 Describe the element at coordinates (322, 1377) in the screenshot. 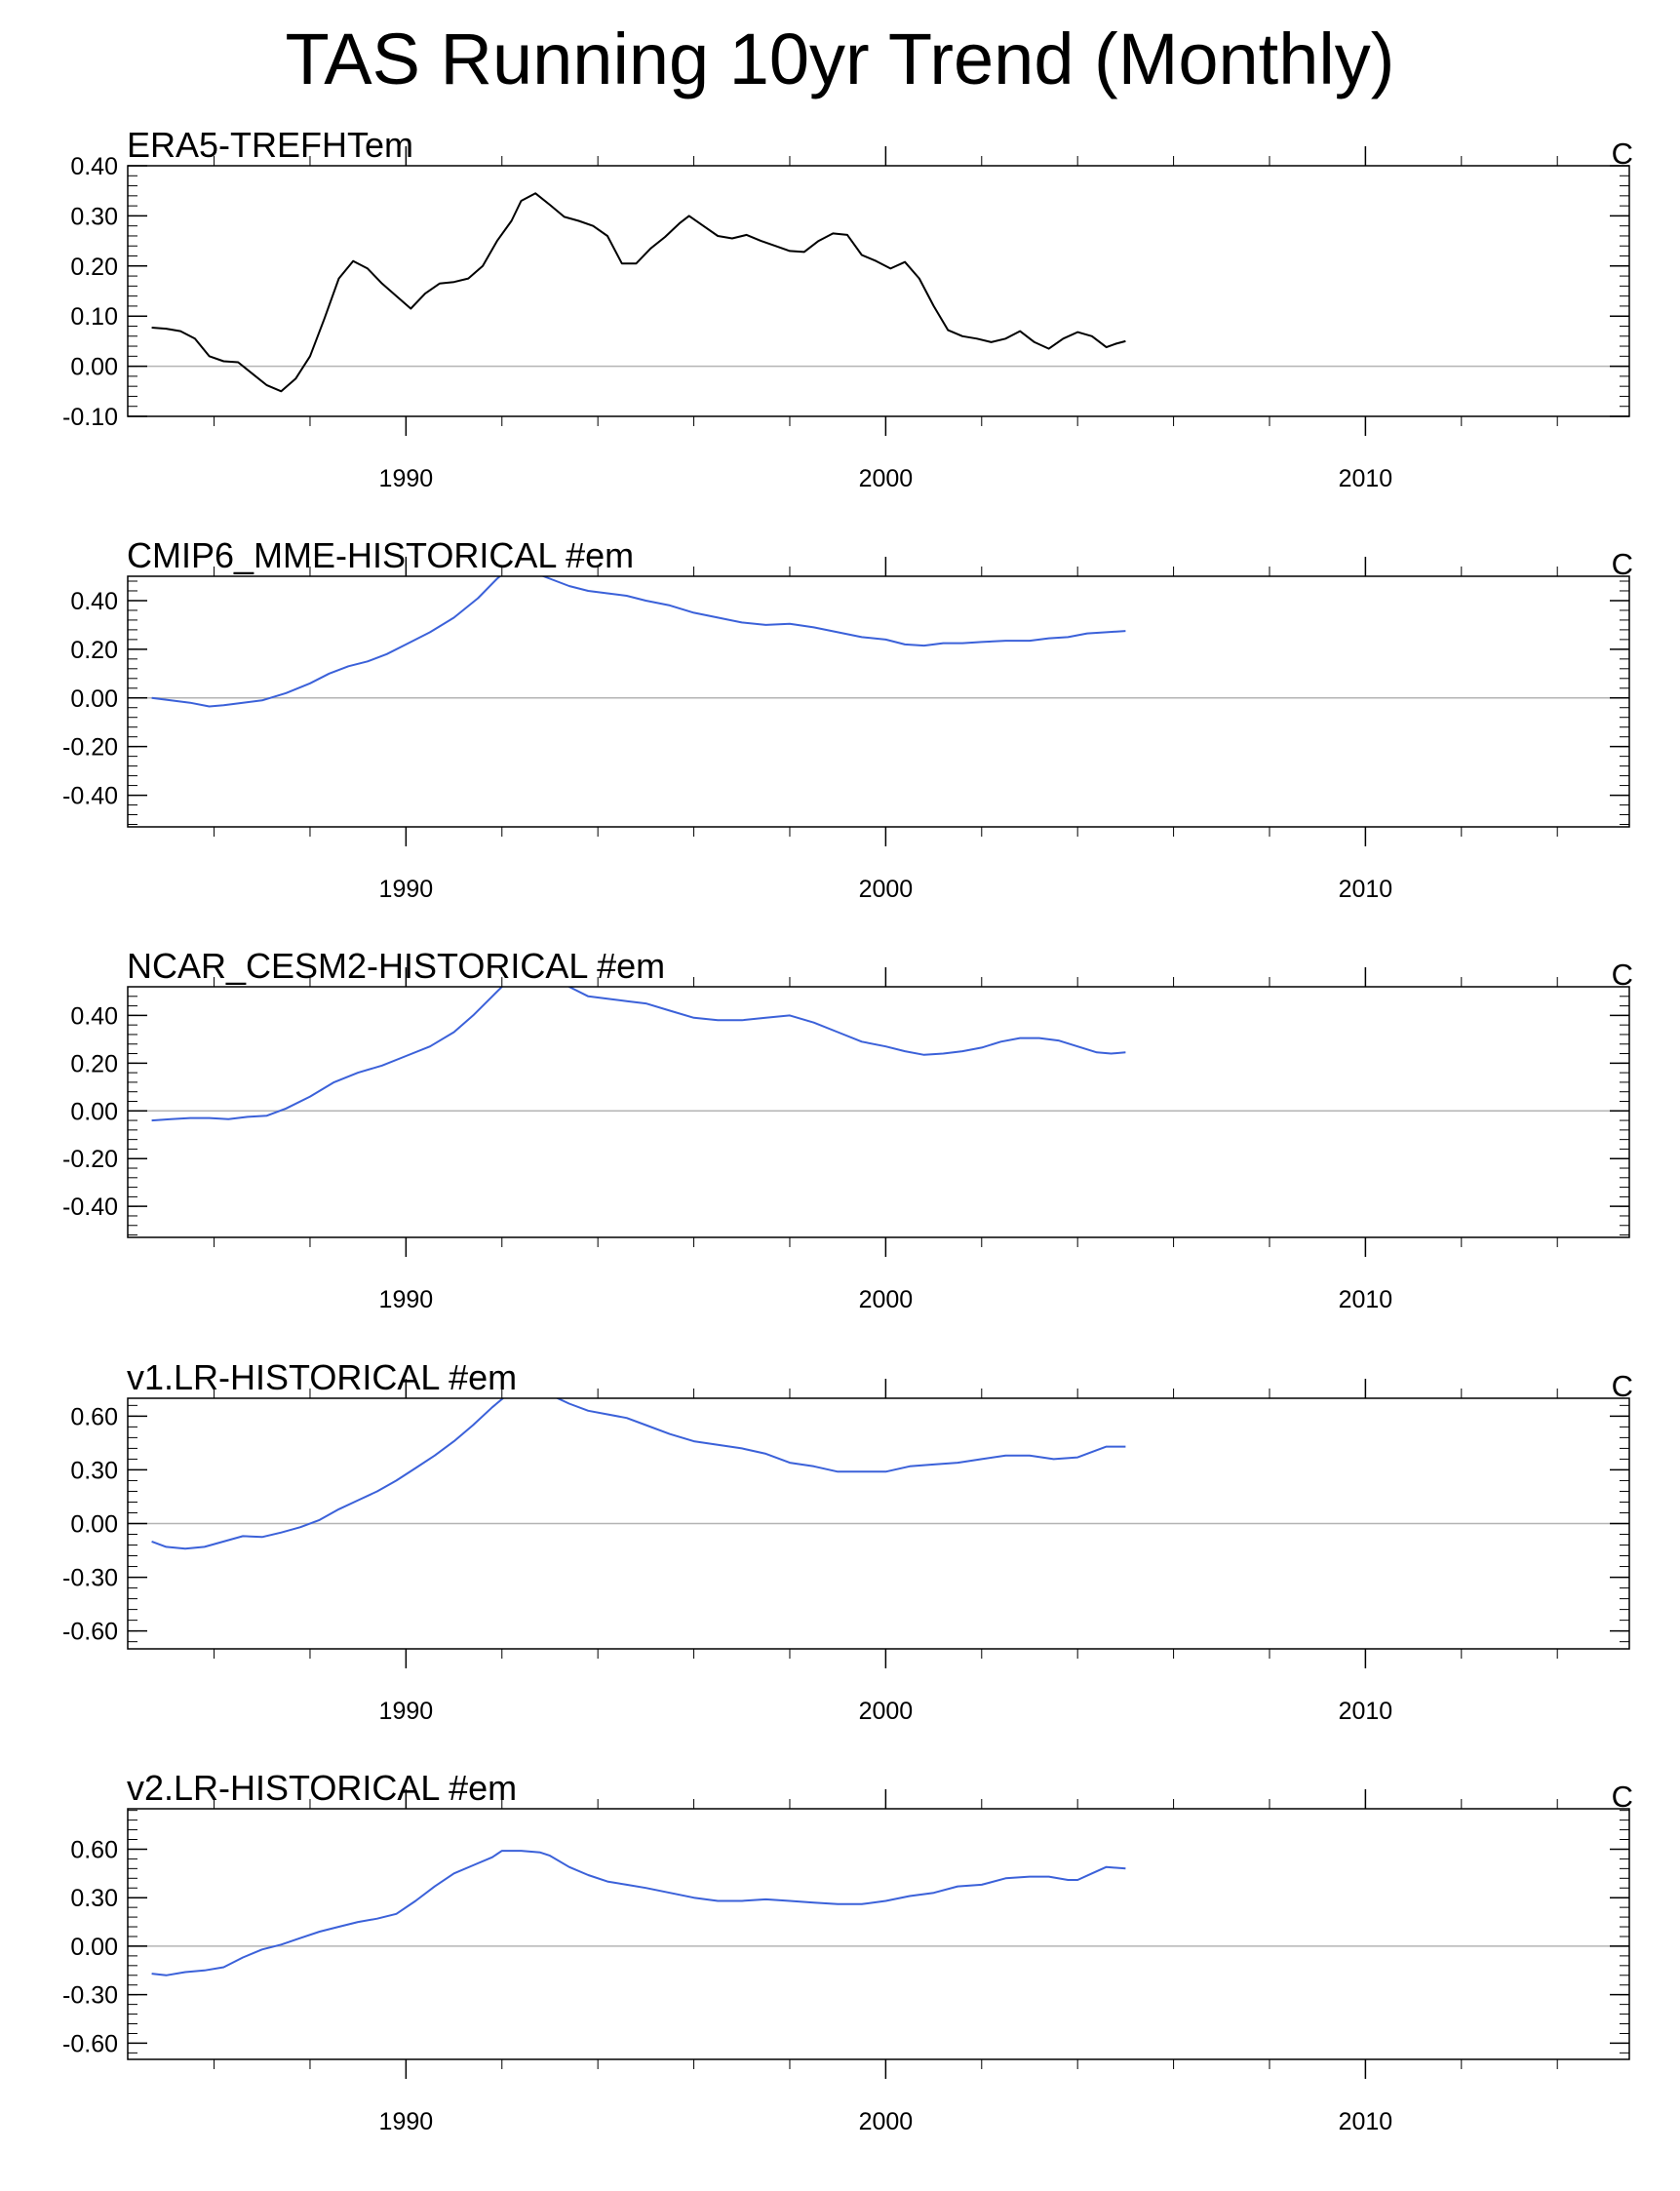

I see `panel-title: v1.LR-HISTORICAL #em` at that location.